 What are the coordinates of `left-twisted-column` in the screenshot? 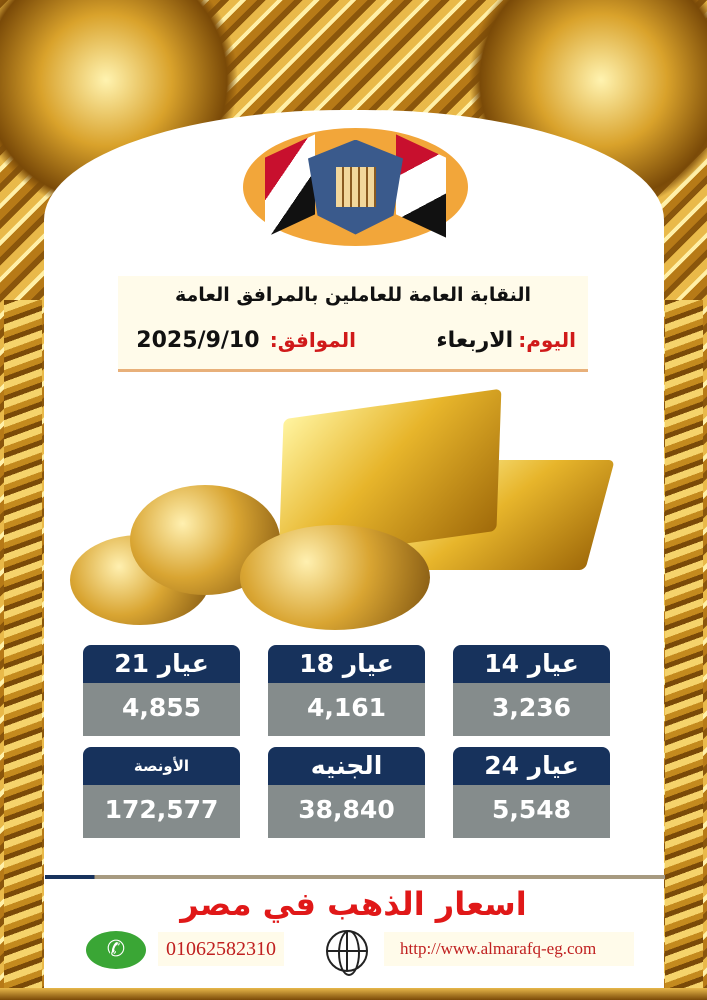 It's located at (23, 645).